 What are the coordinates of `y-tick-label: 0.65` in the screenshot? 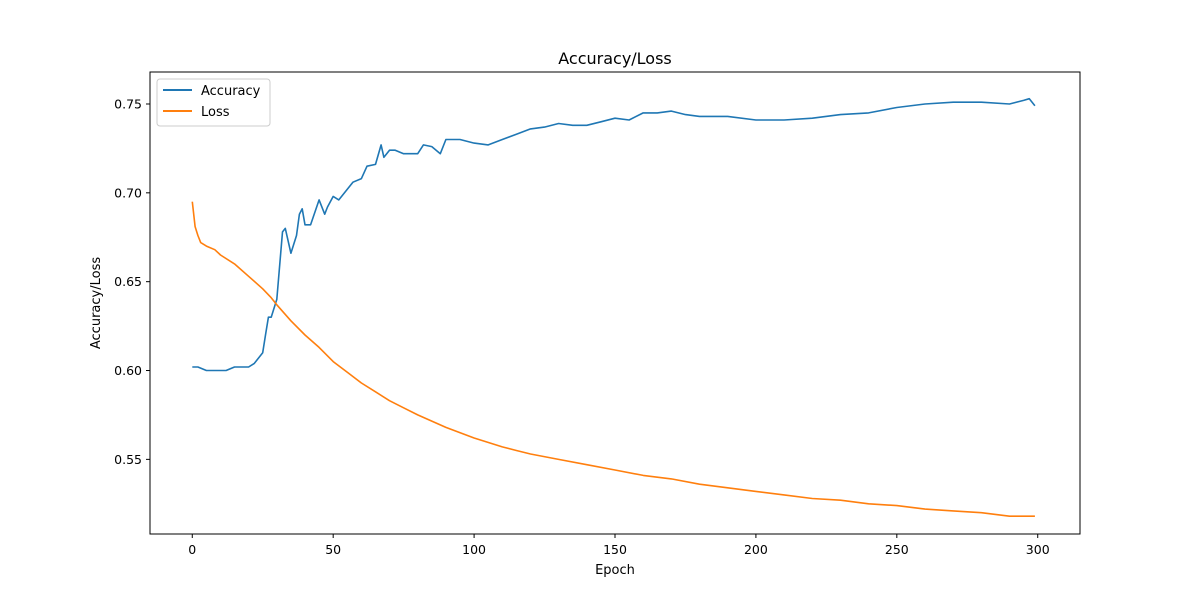 It's located at (128, 281).